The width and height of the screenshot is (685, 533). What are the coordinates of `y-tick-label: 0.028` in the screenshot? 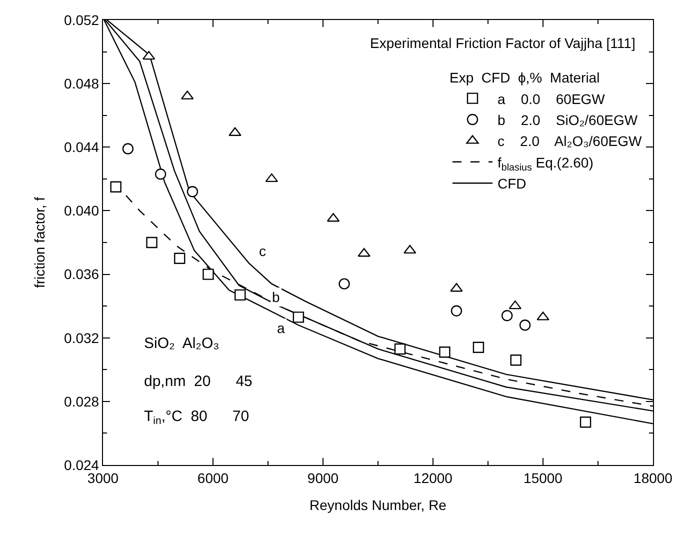 It's located at (82, 401).